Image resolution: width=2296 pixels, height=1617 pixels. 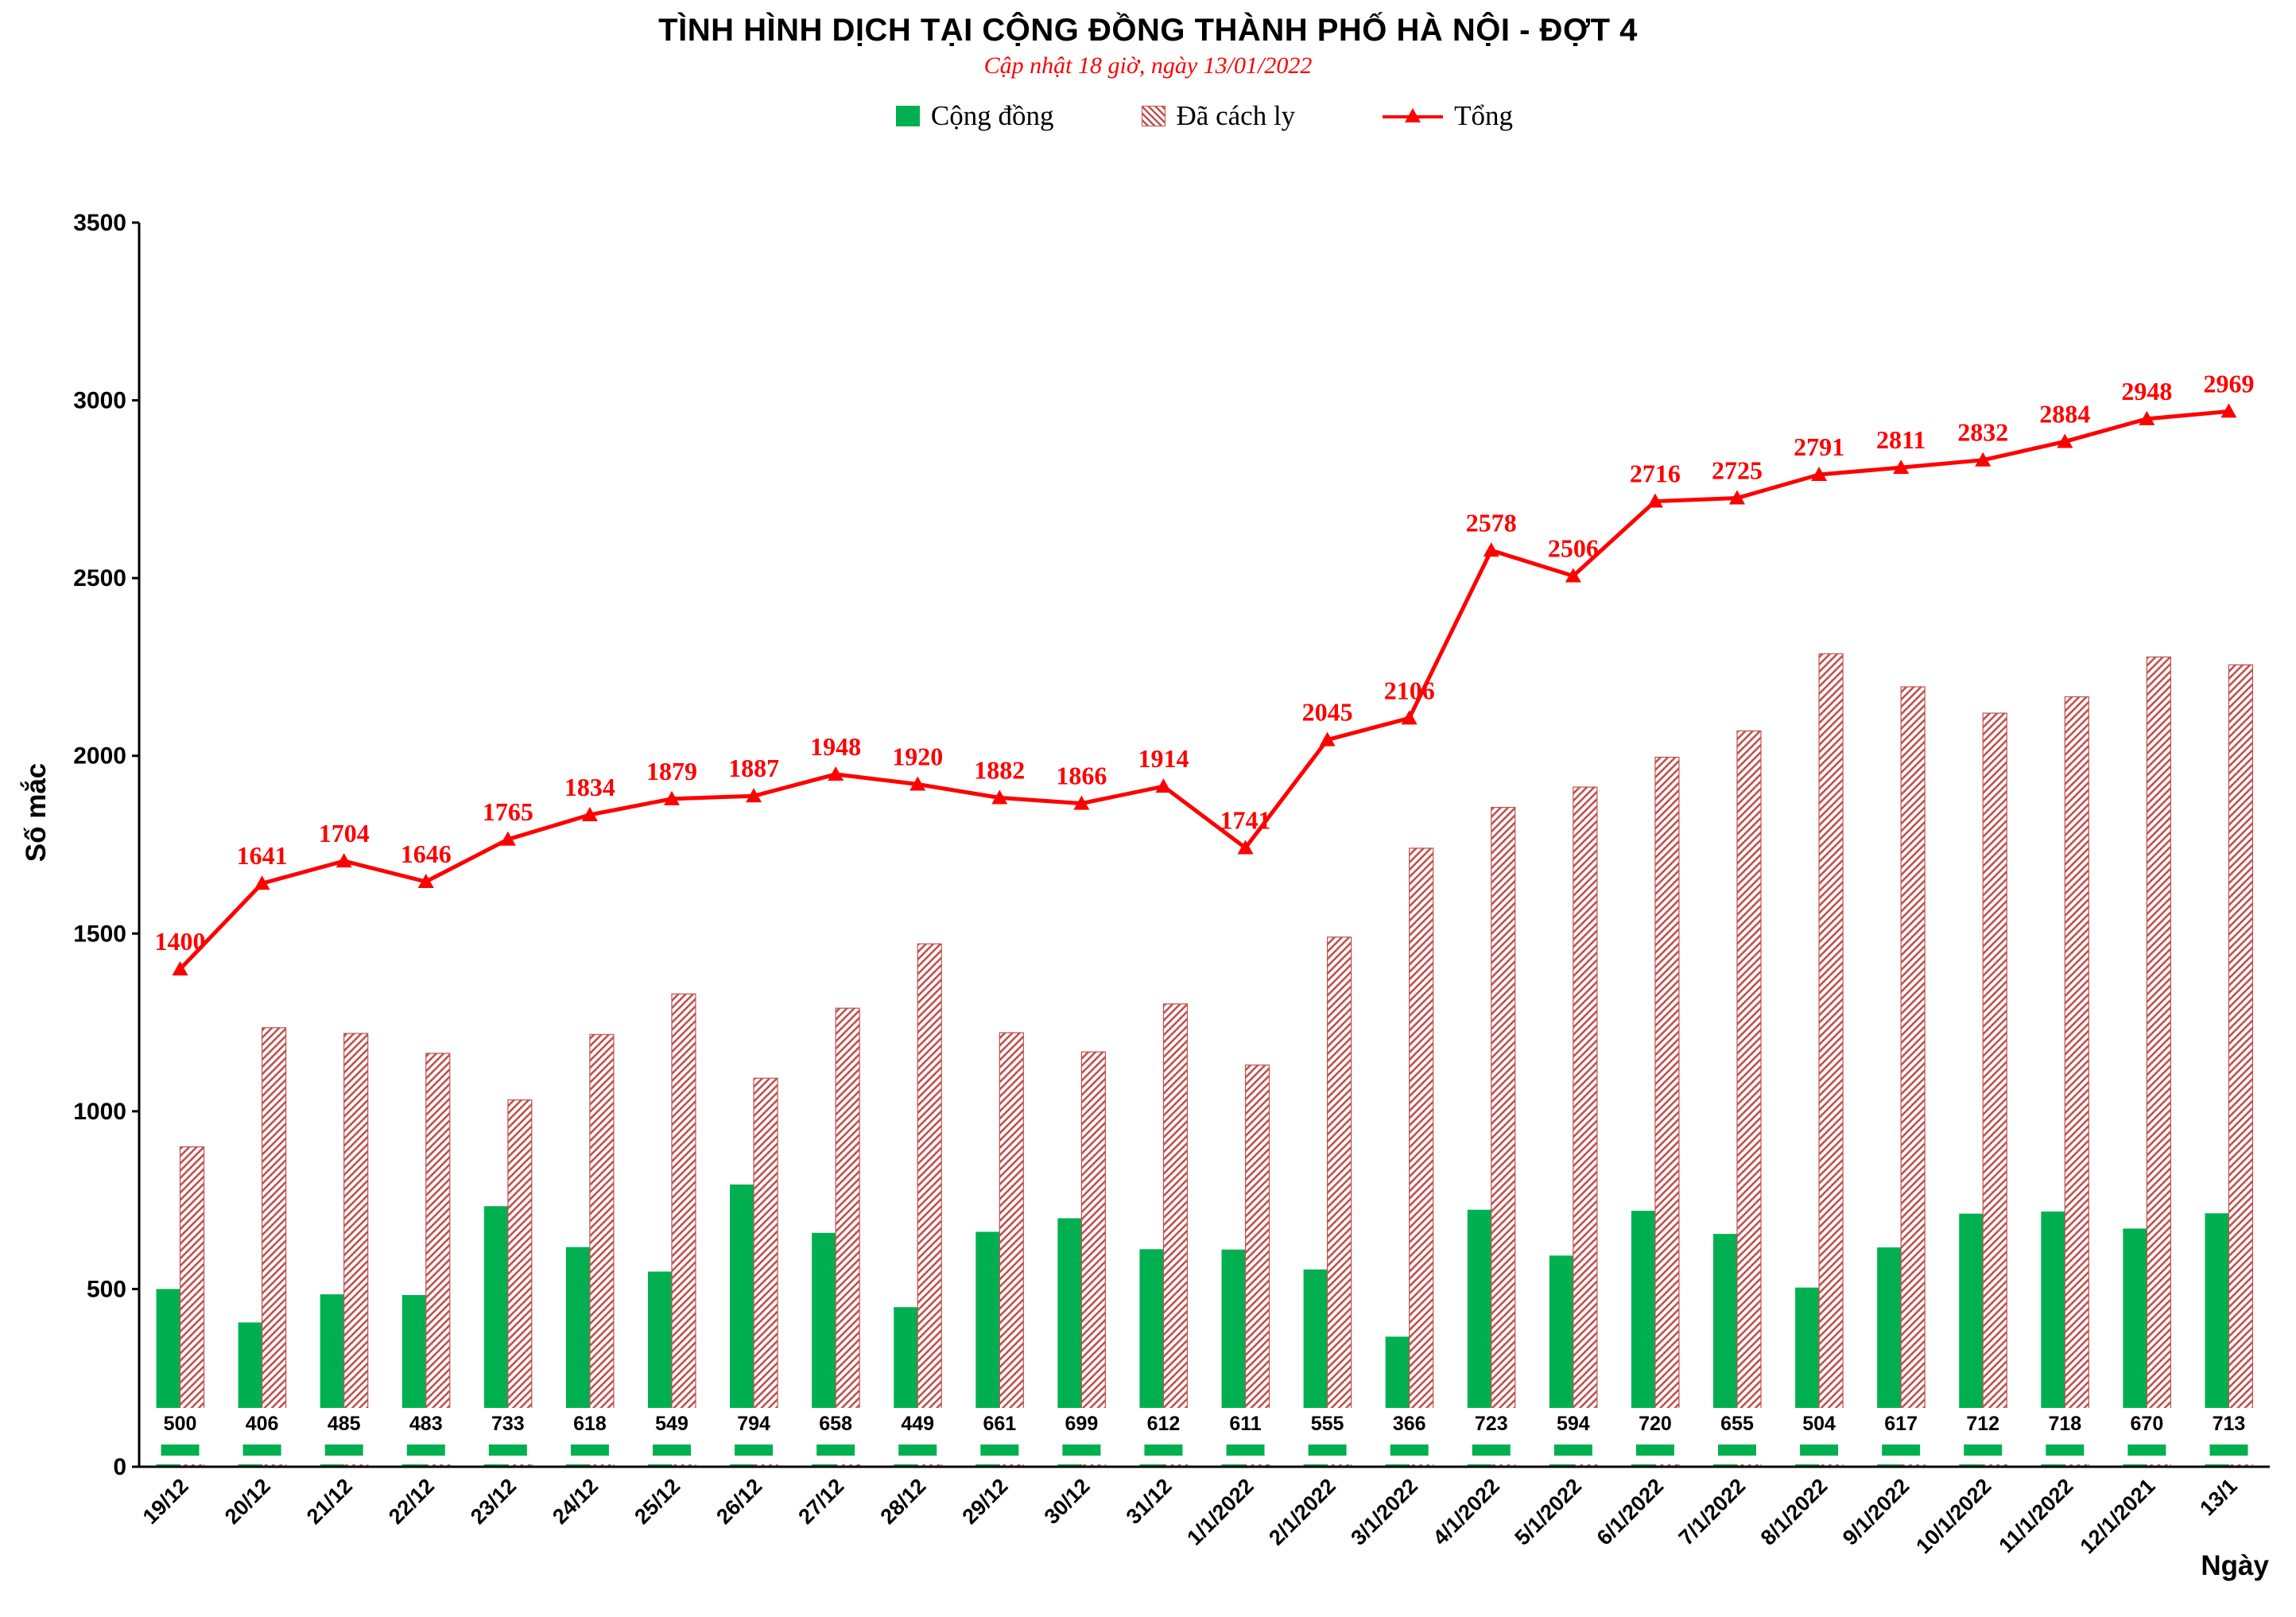 What do you see at coordinates (820, 1501) in the screenshot?
I see `svg-text: 27/12` at bounding box center [820, 1501].